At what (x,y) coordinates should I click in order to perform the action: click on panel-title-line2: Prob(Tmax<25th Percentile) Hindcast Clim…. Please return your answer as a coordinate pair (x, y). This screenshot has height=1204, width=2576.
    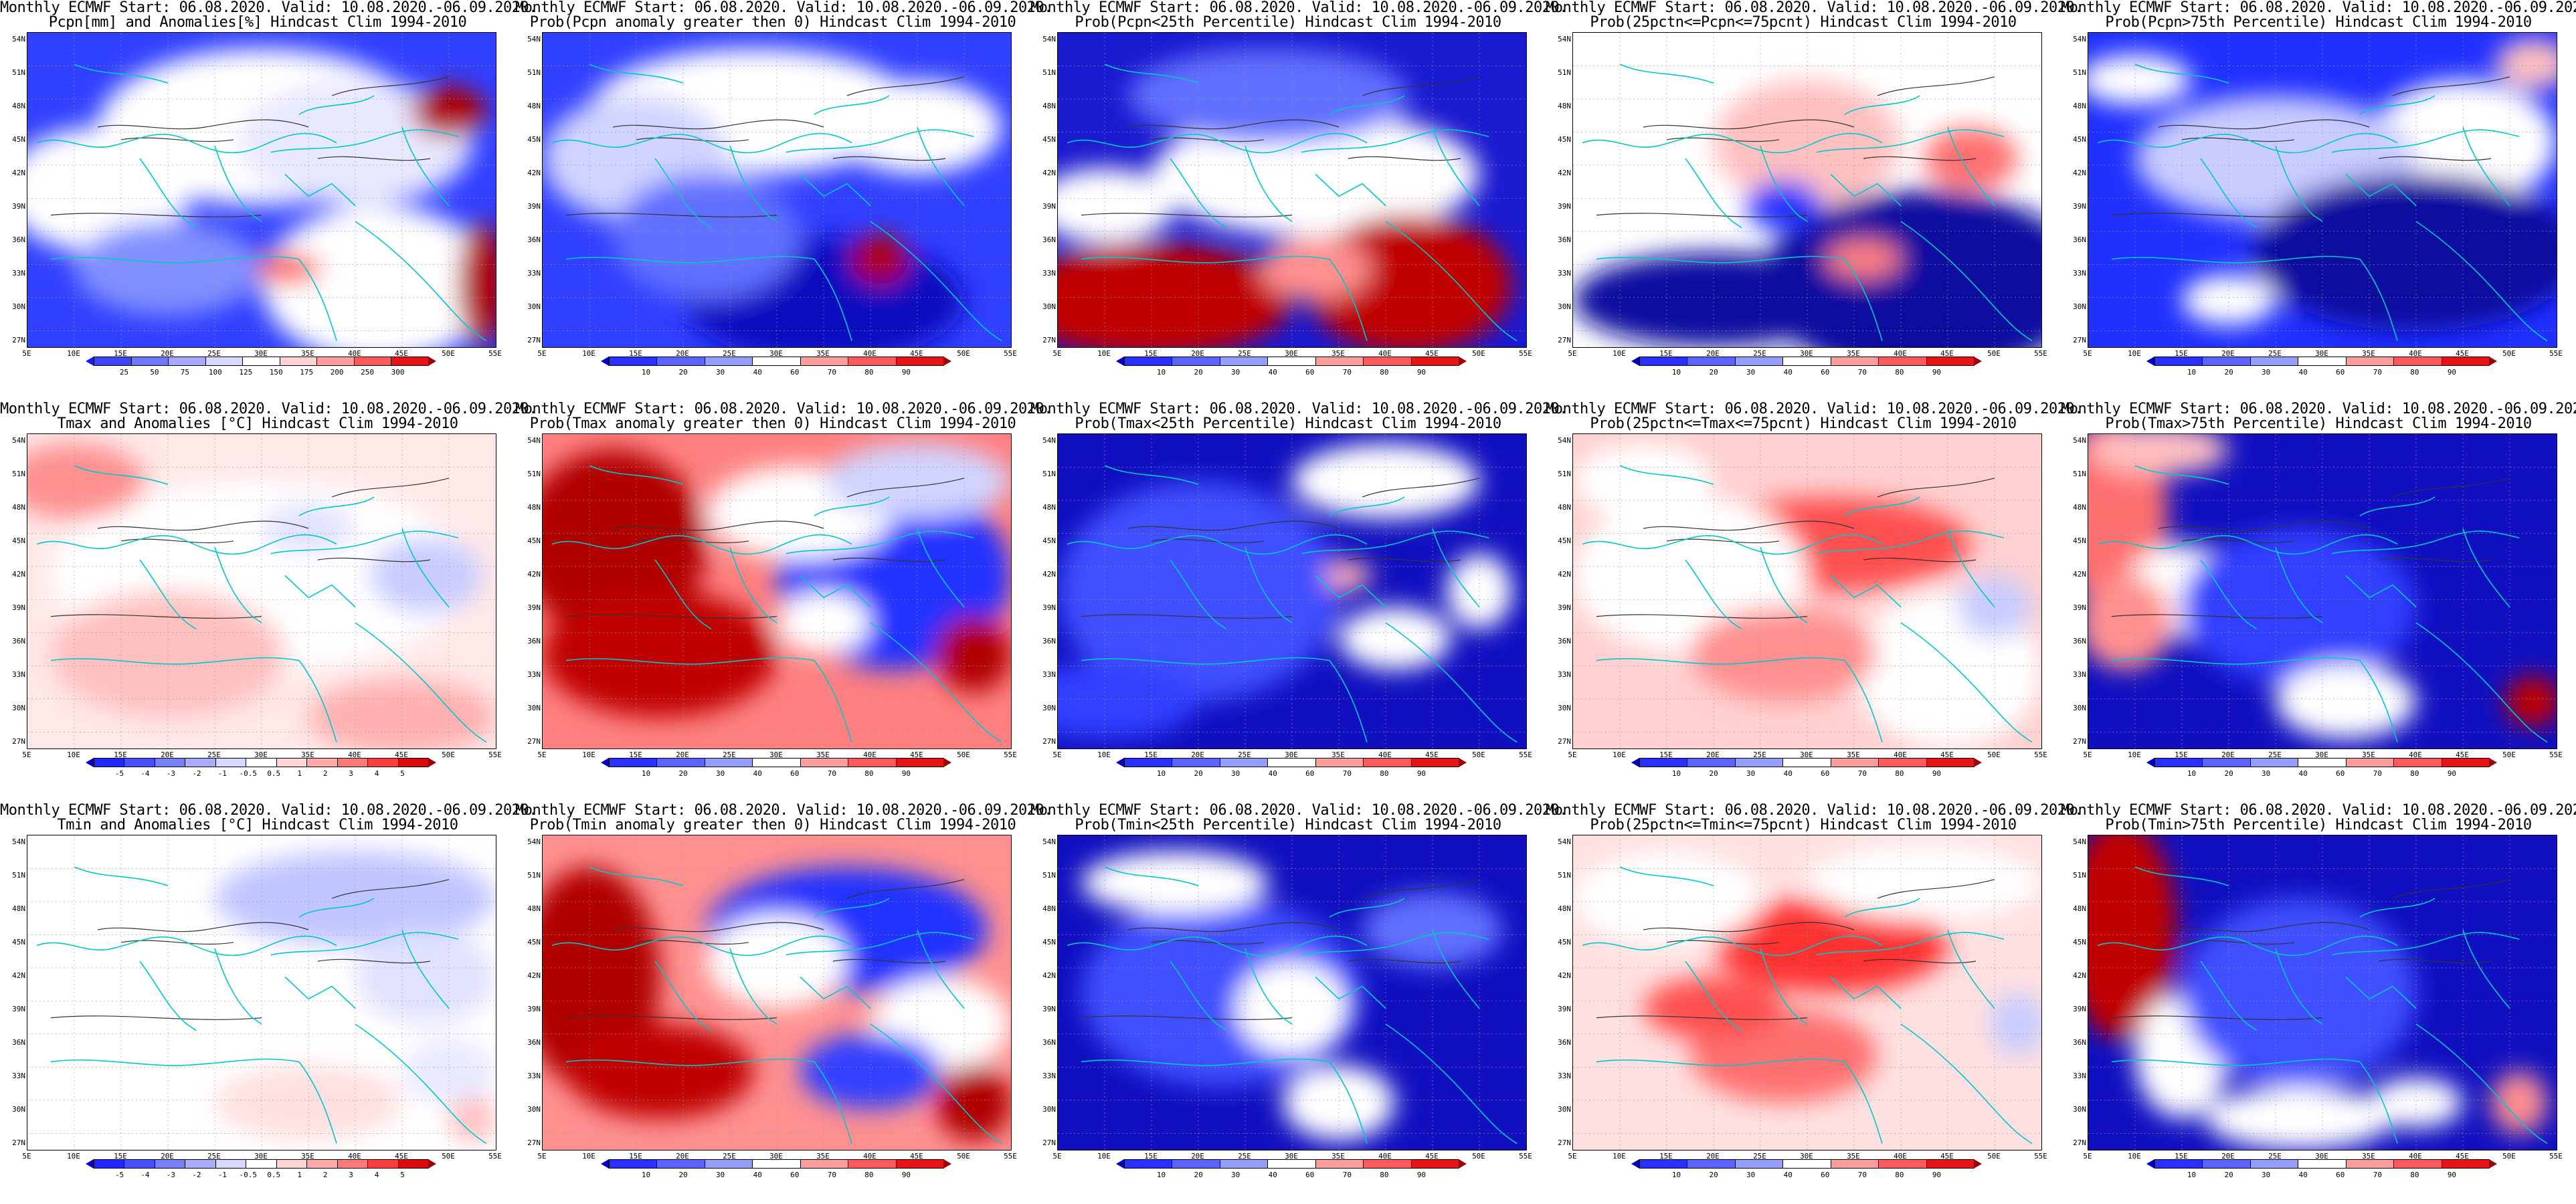
    Looking at the image, I should click on (1288, 423).